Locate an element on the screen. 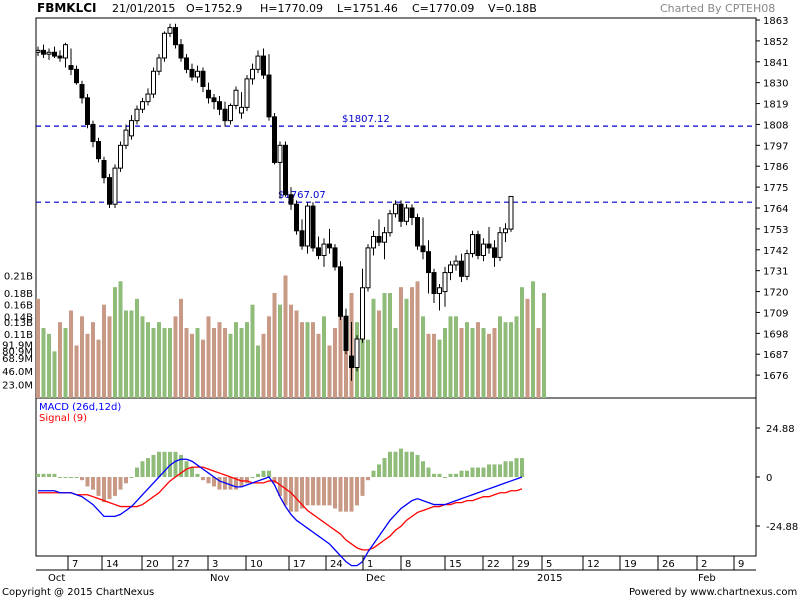 This screenshot has height=600, width=800. price-tick-label: 1687 is located at coordinates (775, 355).